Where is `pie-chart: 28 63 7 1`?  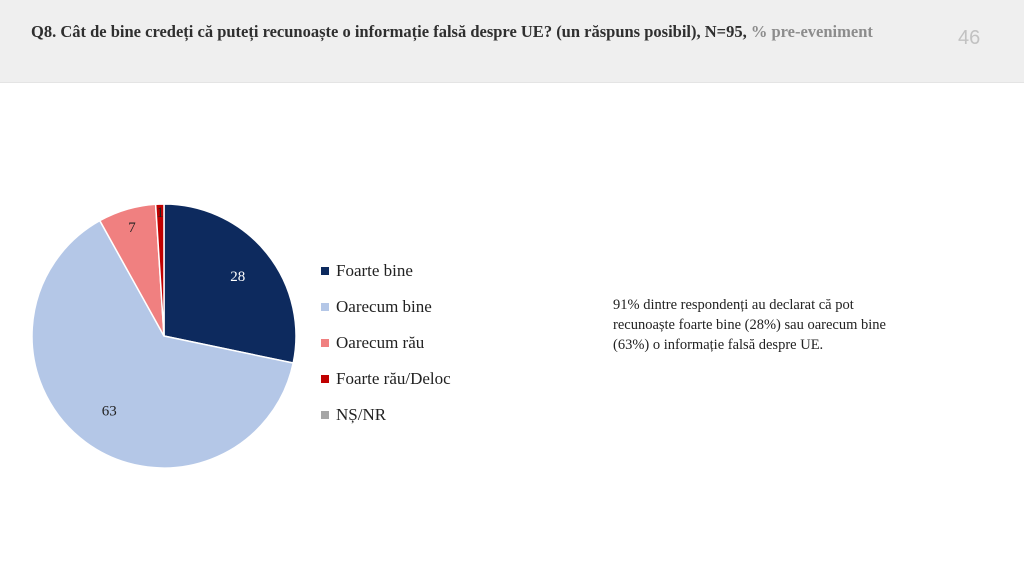 pie-chart: 28 63 7 1 is located at coordinates (164, 336).